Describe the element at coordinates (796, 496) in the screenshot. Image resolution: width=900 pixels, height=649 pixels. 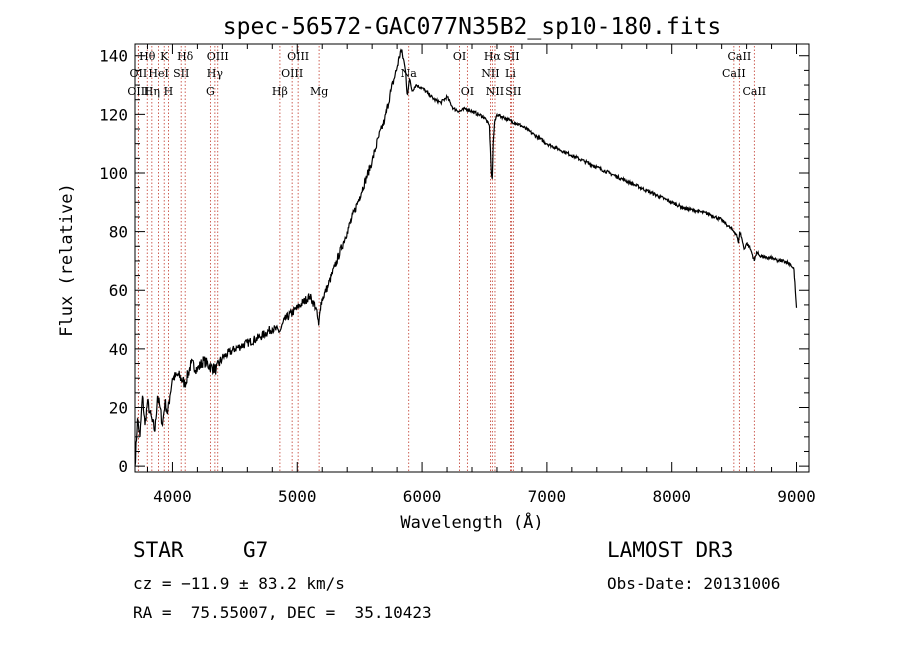
I see `x-tick-label: 9000` at that location.